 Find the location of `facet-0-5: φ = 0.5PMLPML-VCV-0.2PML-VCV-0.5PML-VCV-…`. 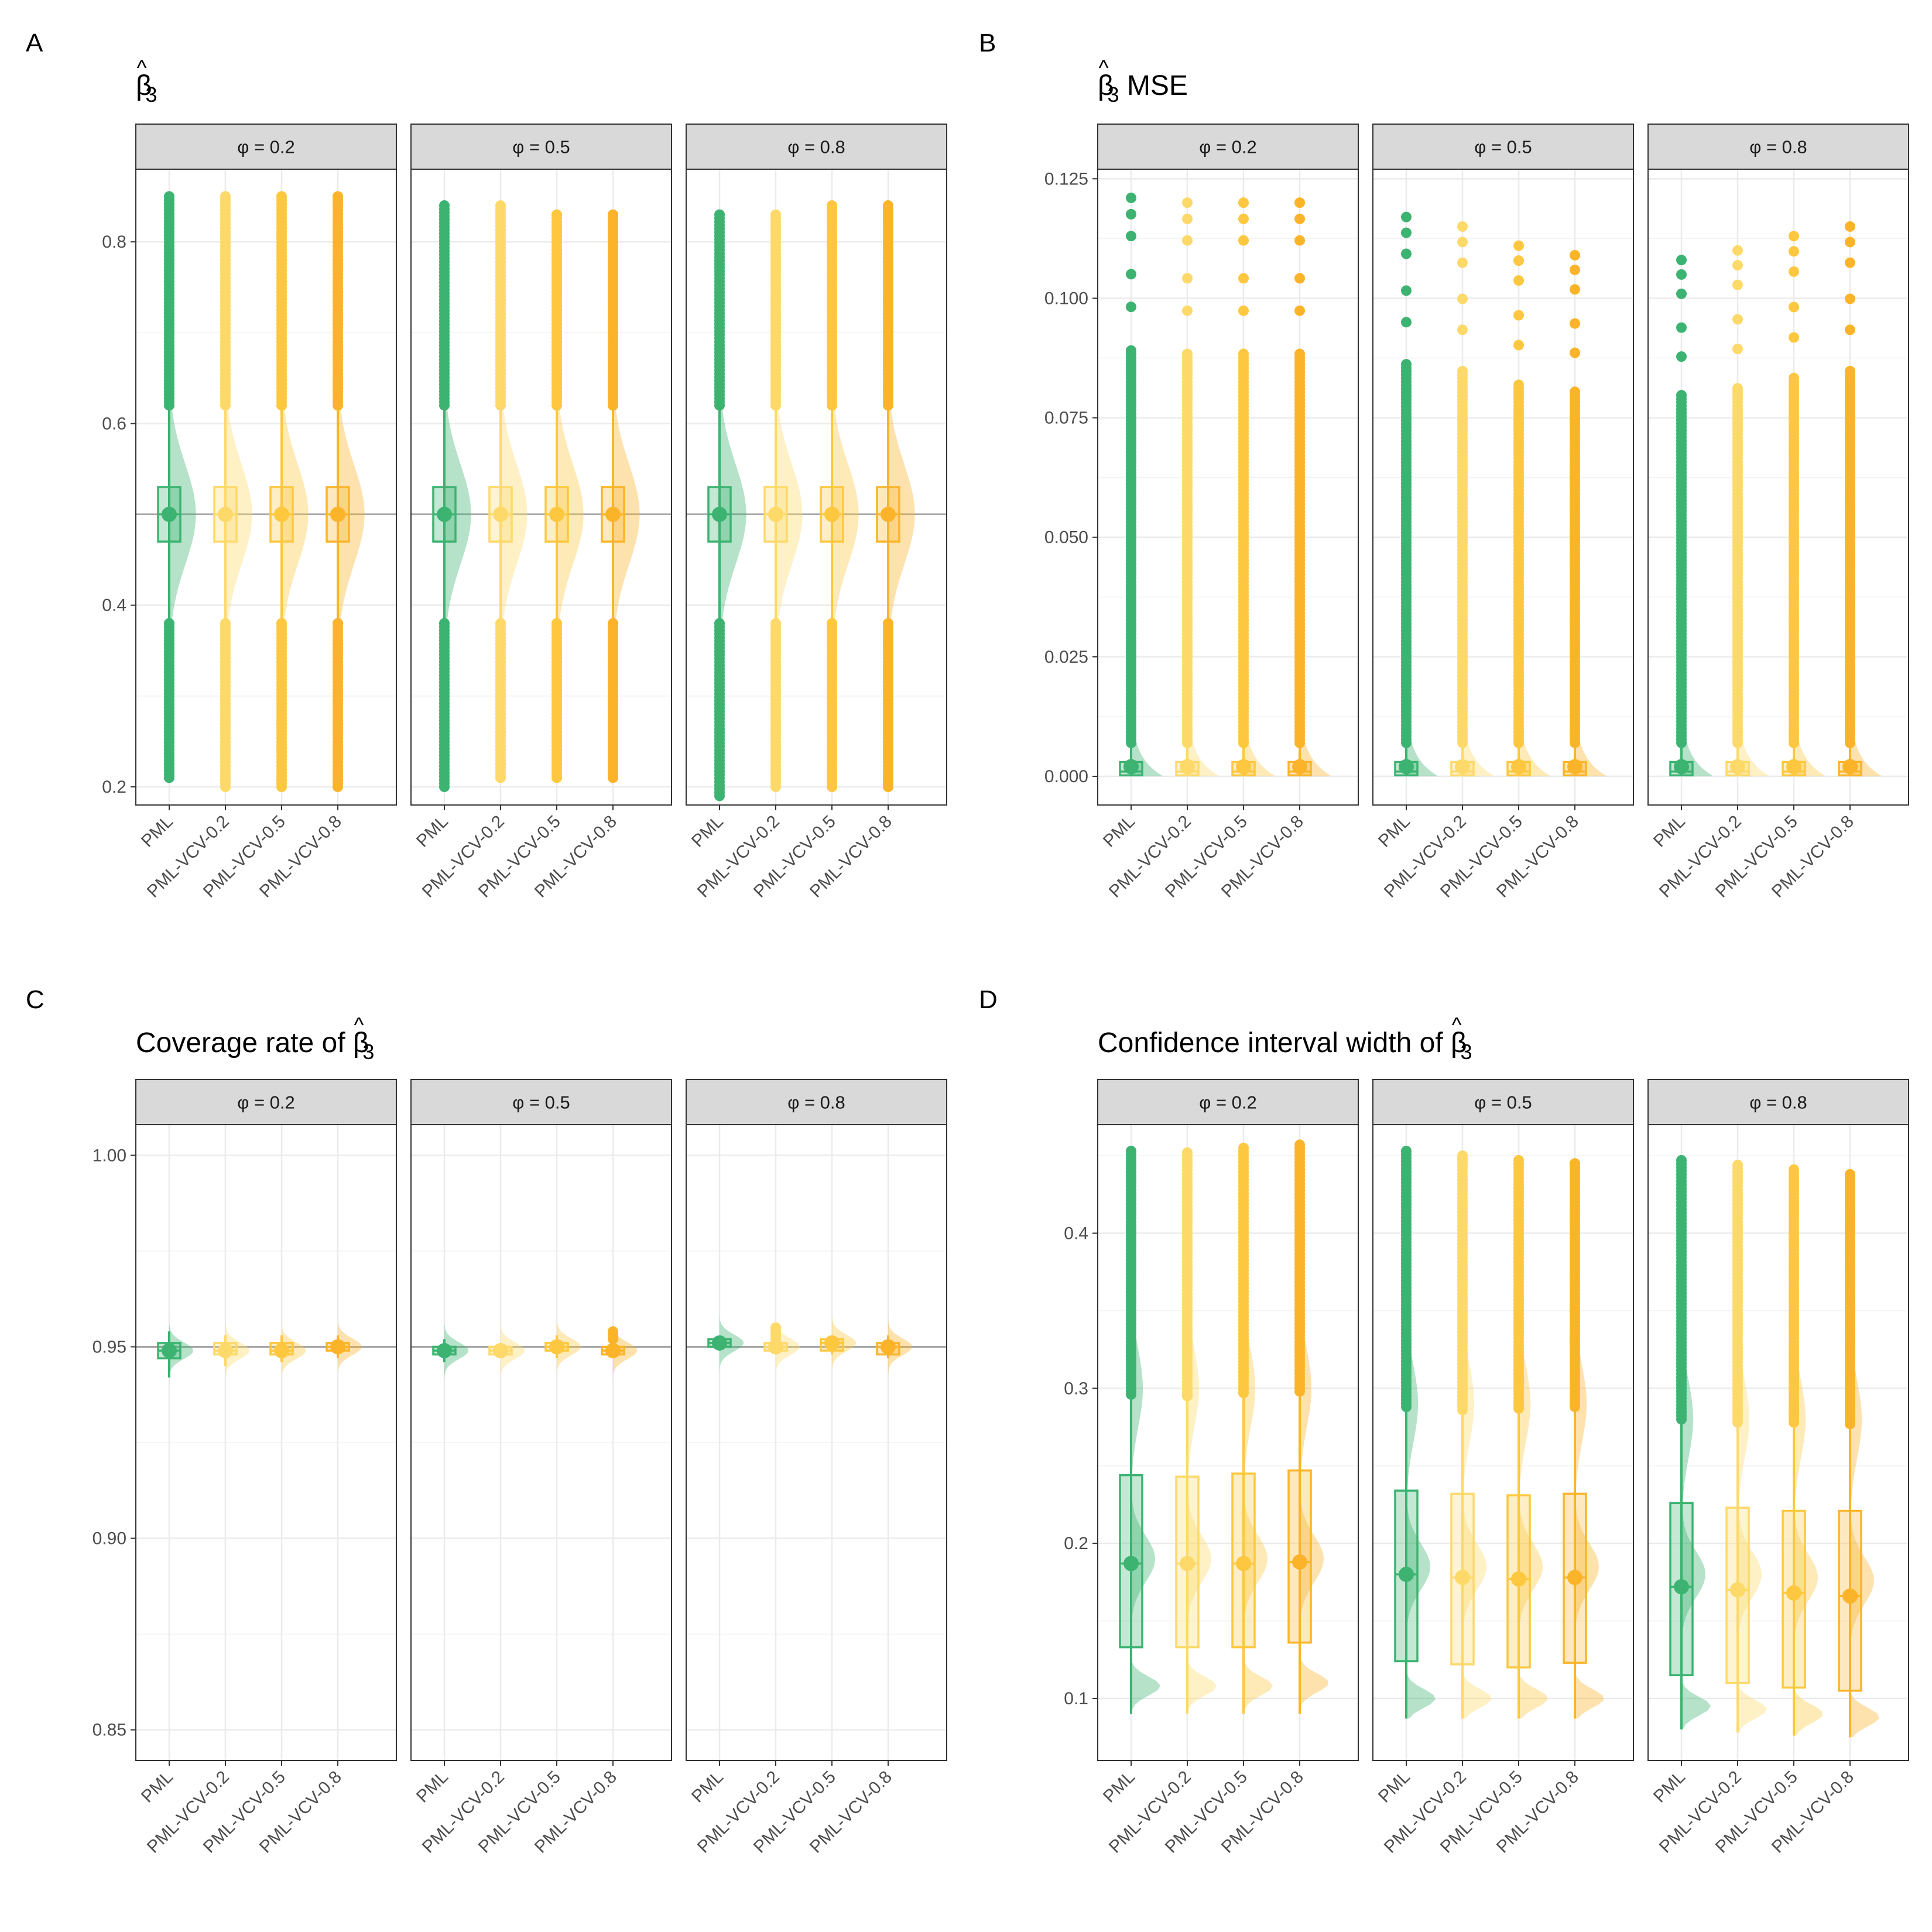

facet-0-5: φ = 0.5PMLPML-VCV-0.2PML-VCV-0.5PML-VCV-… is located at coordinates (1503, 513).